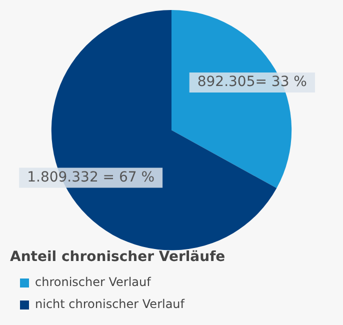  I want to click on data-label: 892.305= 33 %, so click(252, 82).